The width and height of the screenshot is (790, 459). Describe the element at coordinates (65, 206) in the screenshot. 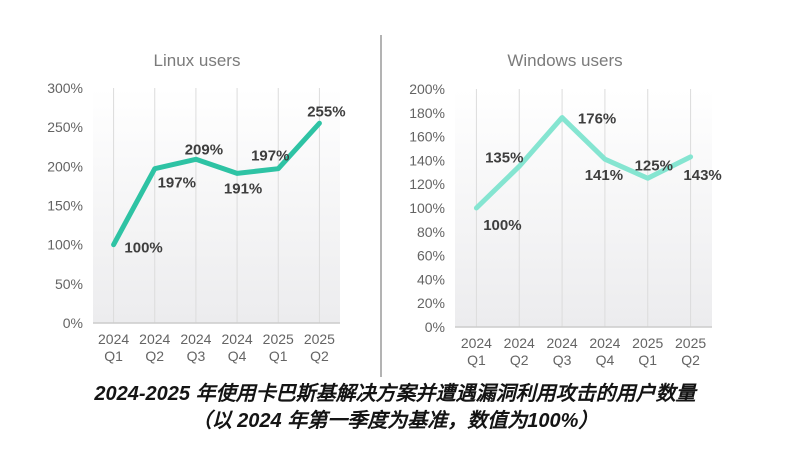

I see `y-tick-label: 150%` at that location.